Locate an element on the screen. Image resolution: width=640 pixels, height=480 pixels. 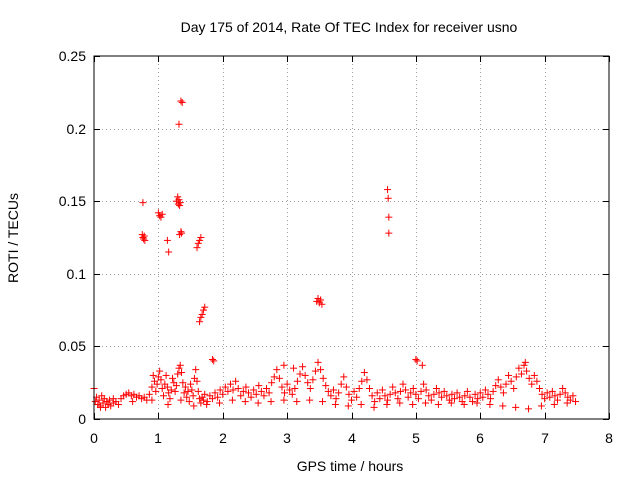
x-tick-label: 0 is located at coordinates (94, 438).